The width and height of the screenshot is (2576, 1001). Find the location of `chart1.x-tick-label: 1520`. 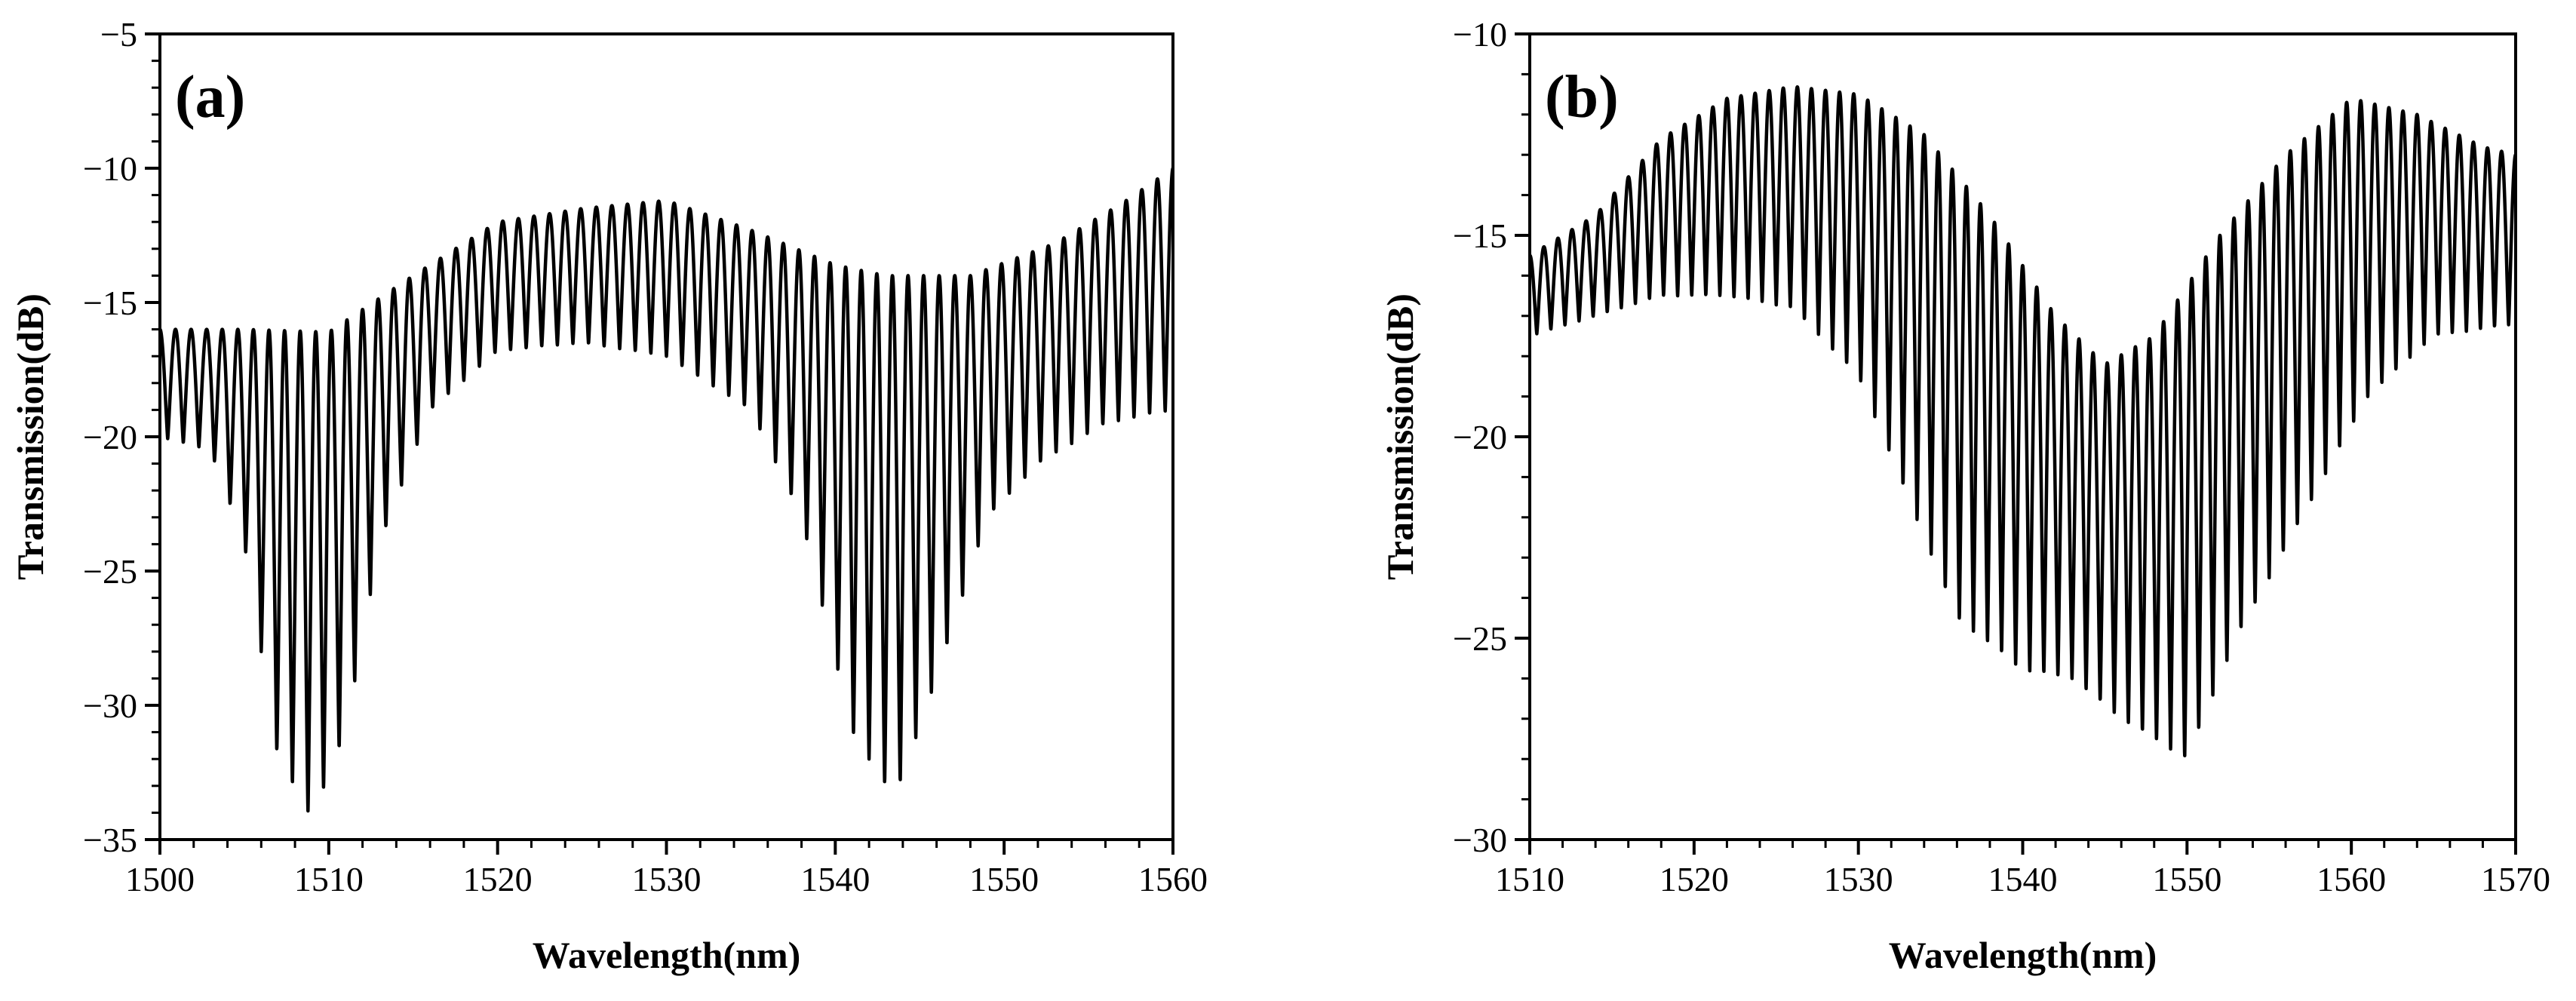

chart1.x-tick-label: 1520 is located at coordinates (1694, 879).